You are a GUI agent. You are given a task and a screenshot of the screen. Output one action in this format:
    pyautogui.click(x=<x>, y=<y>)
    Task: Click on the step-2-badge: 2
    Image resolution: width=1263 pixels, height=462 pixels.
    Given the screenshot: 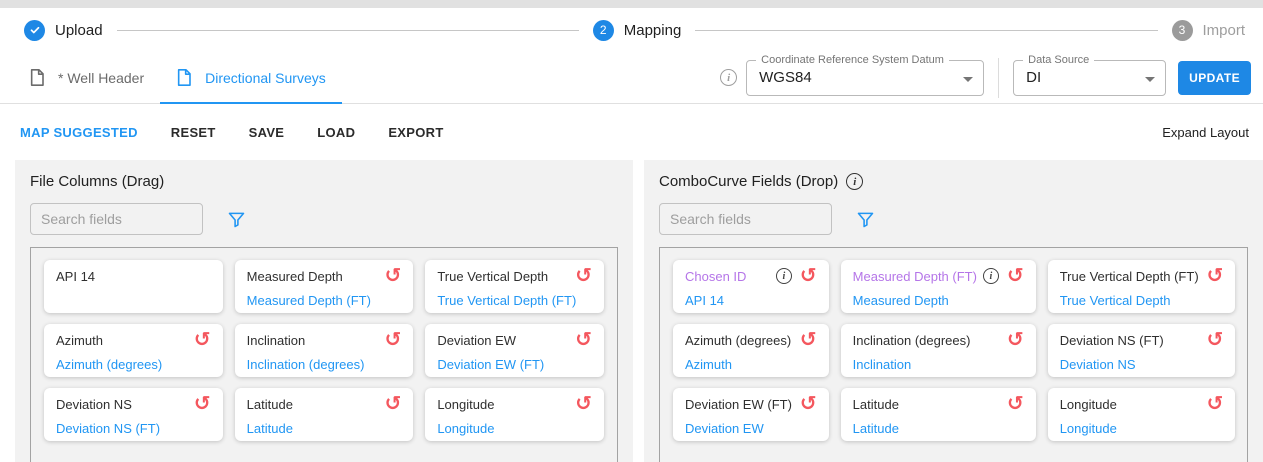 What is the action you would take?
    pyautogui.click(x=603, y=30)
    